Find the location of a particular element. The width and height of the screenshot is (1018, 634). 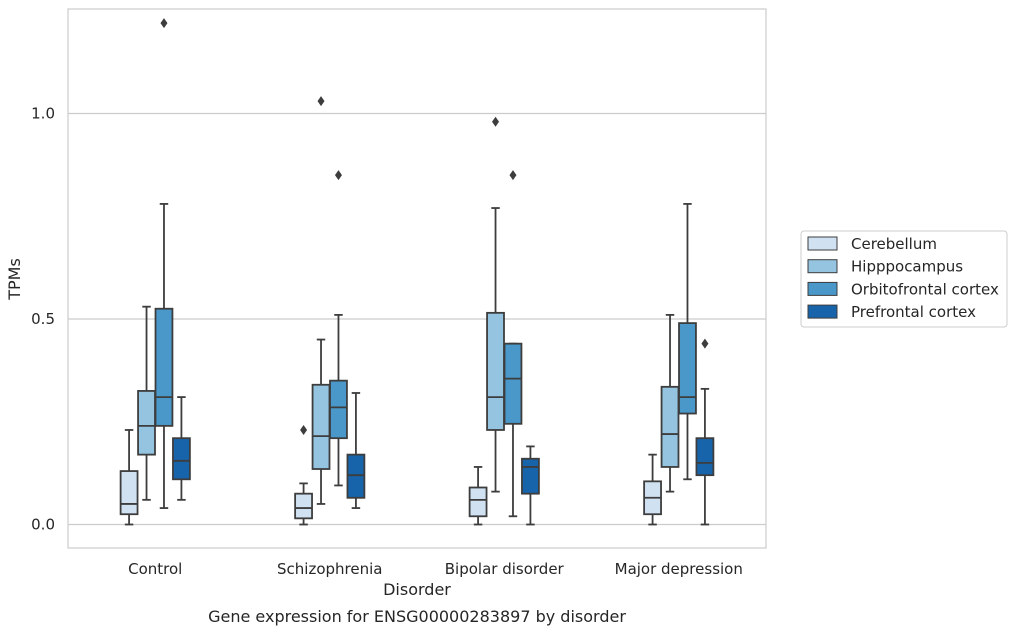

legend-frame is located at coordinates (904, 279).